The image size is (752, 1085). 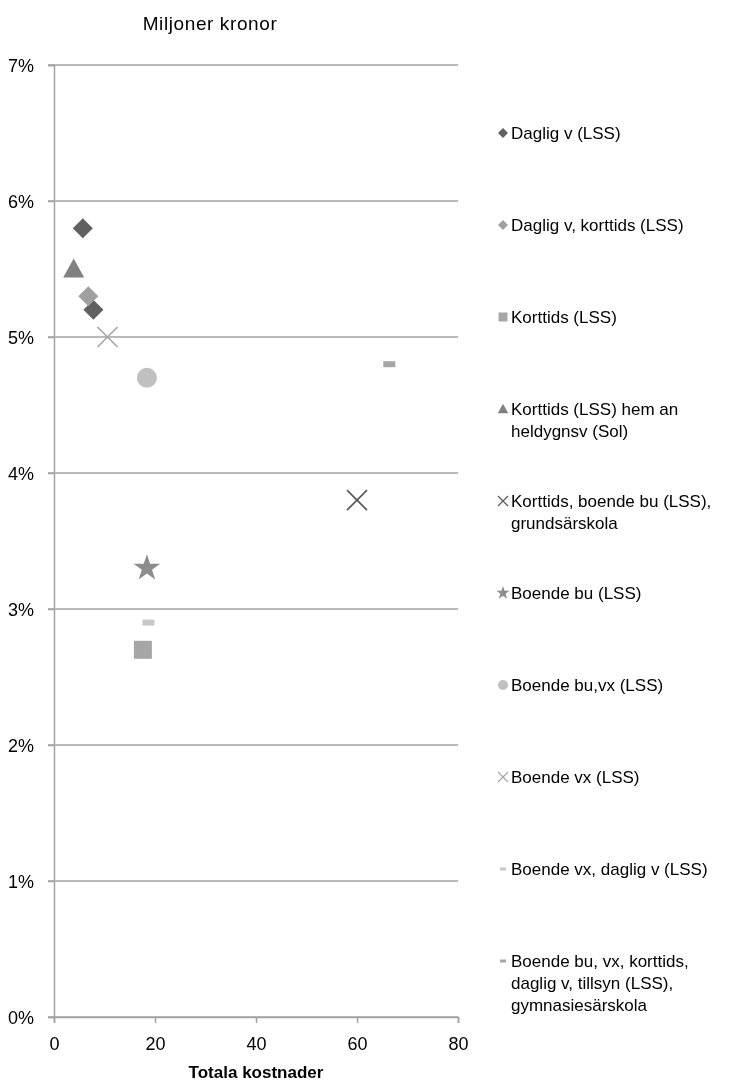 I want to click on y-tick-label: 5%, so click(x=20, y=337).